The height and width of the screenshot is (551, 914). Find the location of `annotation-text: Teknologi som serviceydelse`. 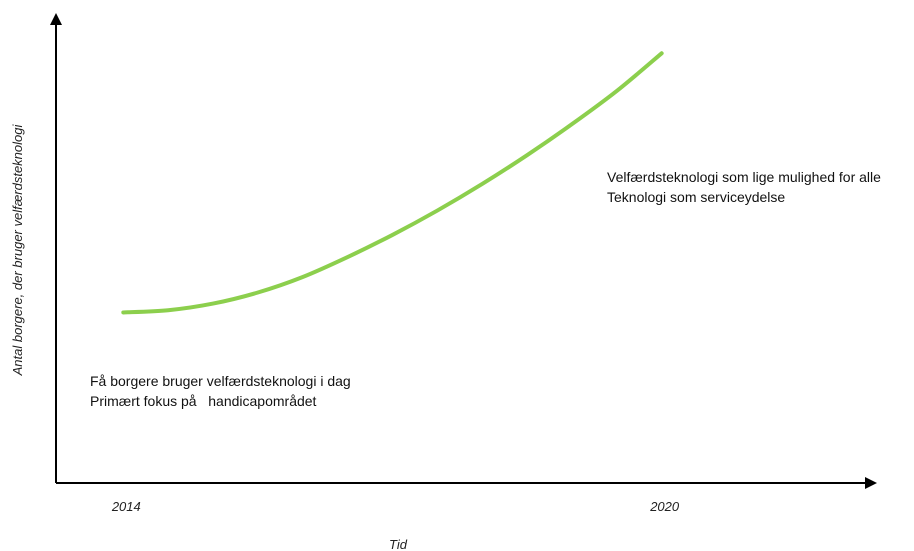

annotation-text: Teknologi som serviceydelse is located at coordinates (696, 197).